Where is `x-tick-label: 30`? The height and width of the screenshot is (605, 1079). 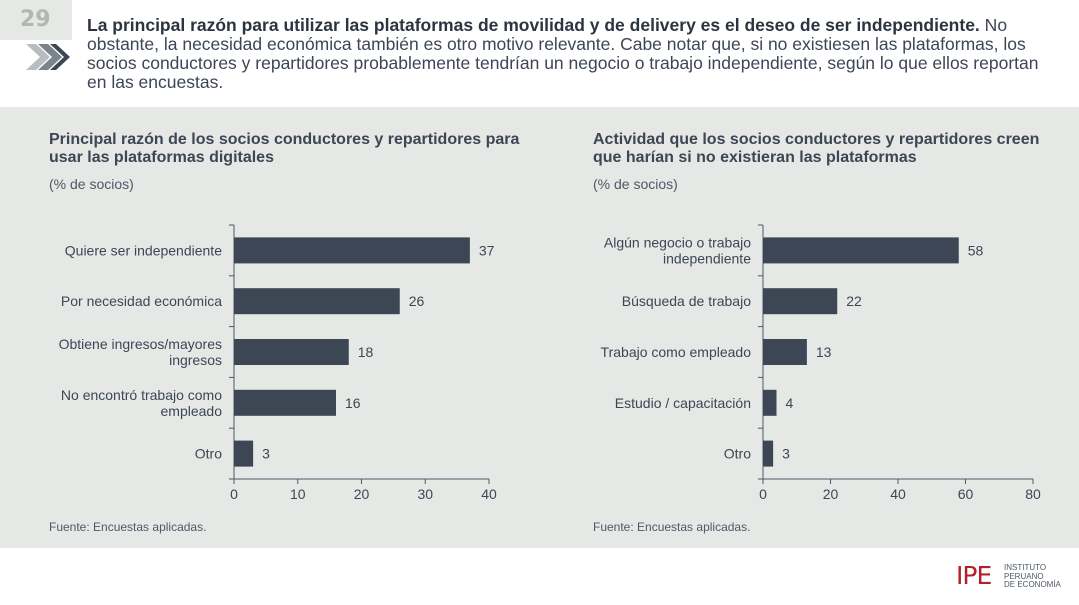 x-tick-label: 30 is located at coordinates (425, 494).